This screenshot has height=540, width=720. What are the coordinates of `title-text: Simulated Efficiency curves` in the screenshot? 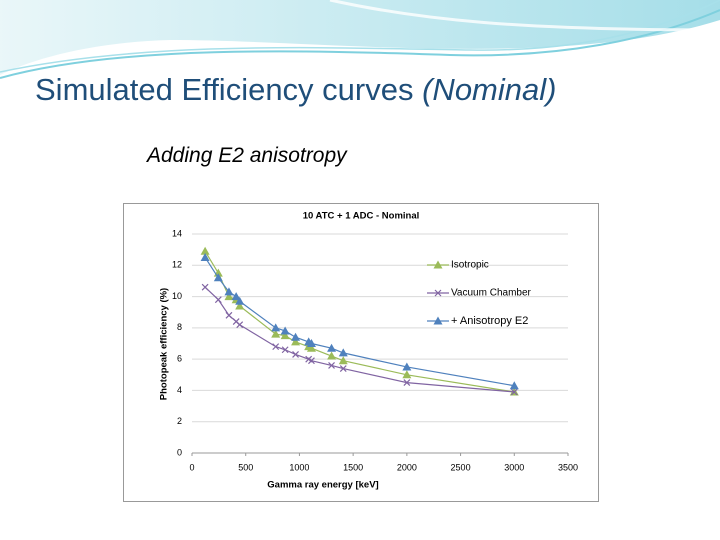 It's located at (224, 89).